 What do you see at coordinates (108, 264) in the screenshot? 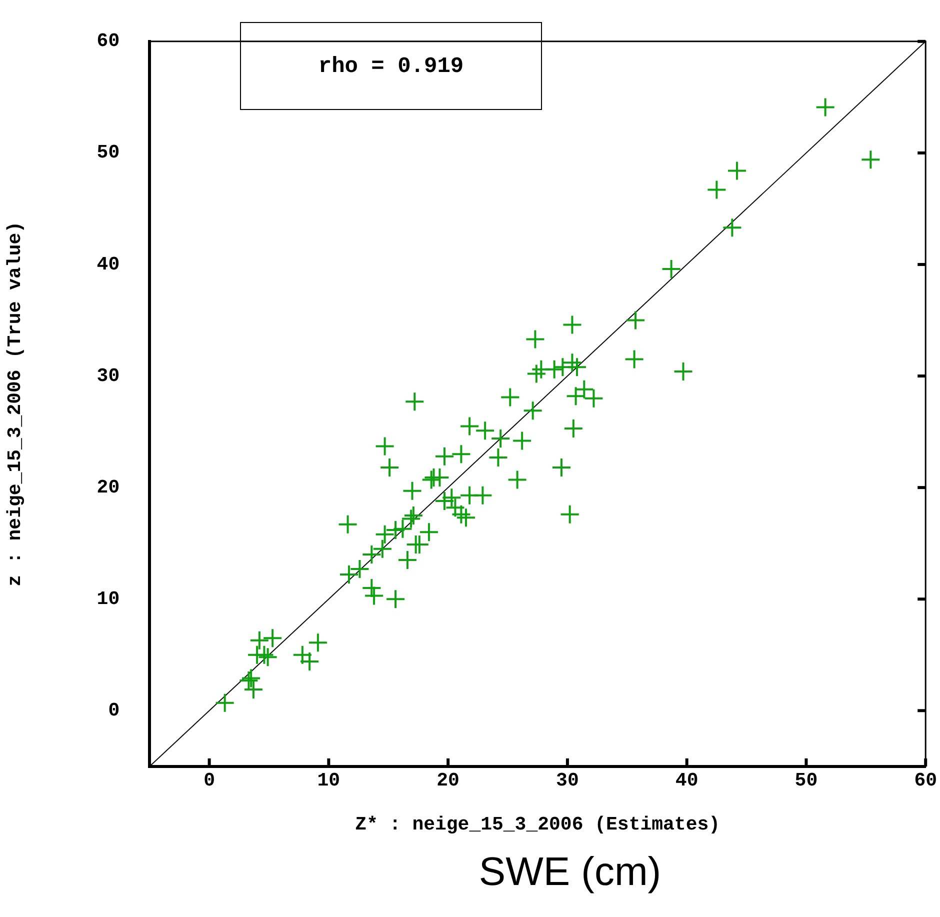
I see `y-tick-label: 40` at bounding box center [108, 264].